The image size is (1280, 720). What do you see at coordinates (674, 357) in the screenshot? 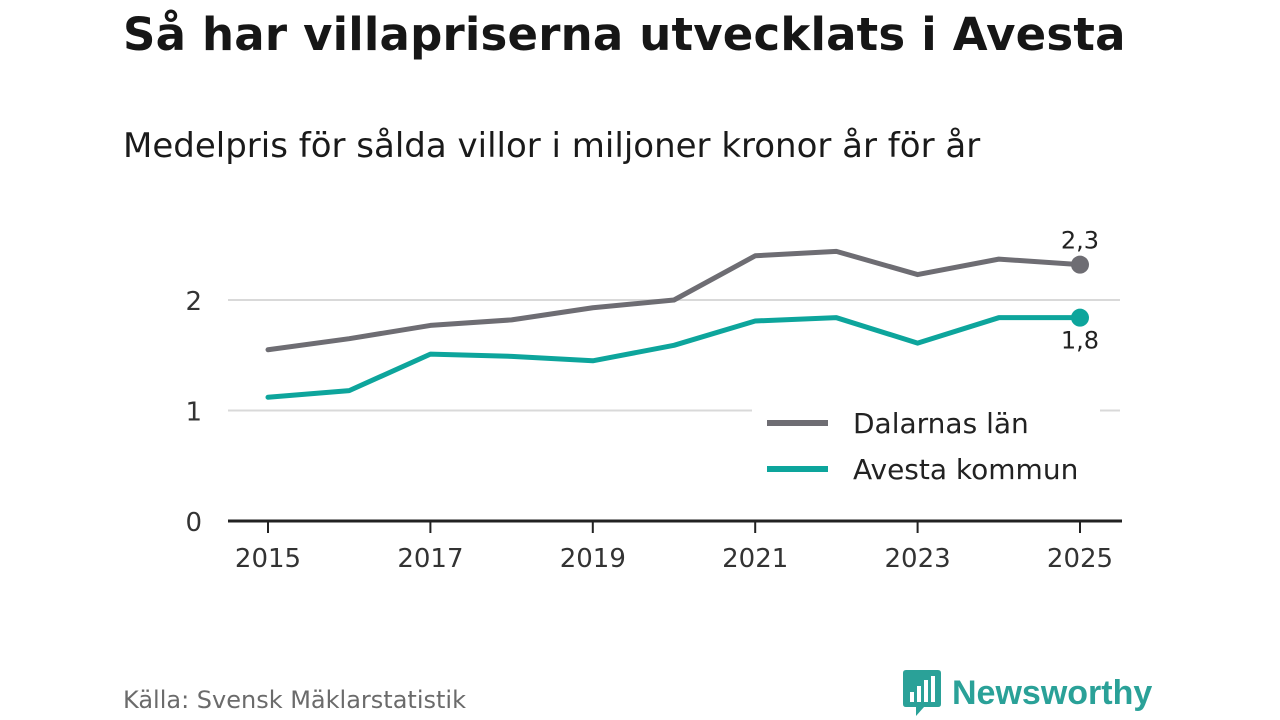
I see `series-line-avesta-kommun` at bounding box center [674, 357].